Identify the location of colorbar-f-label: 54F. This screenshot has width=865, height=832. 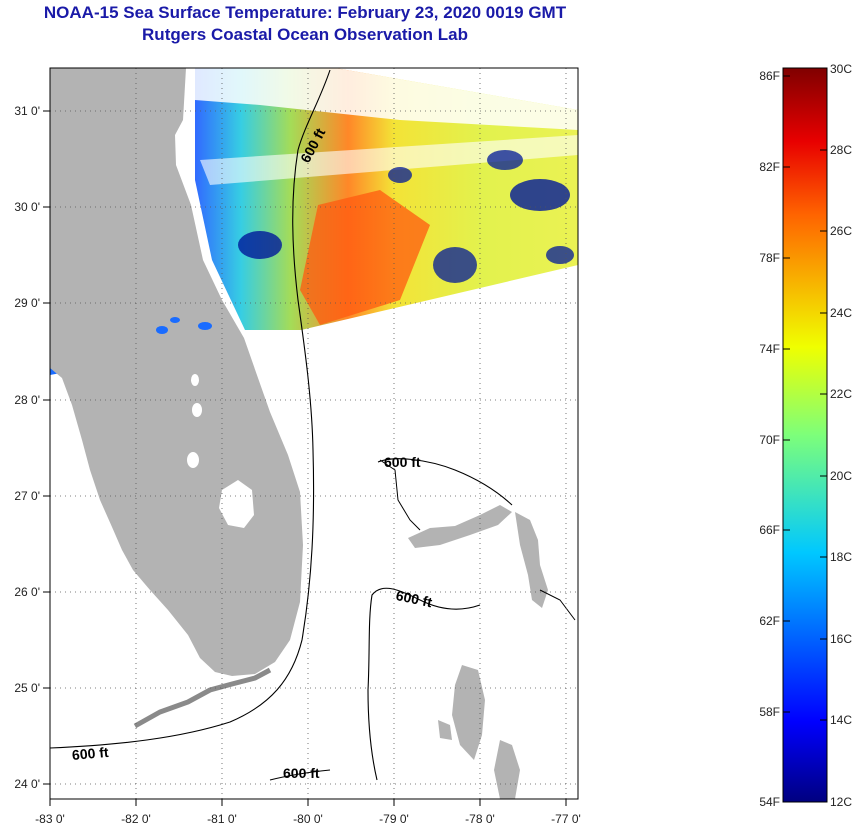
(769, 802).